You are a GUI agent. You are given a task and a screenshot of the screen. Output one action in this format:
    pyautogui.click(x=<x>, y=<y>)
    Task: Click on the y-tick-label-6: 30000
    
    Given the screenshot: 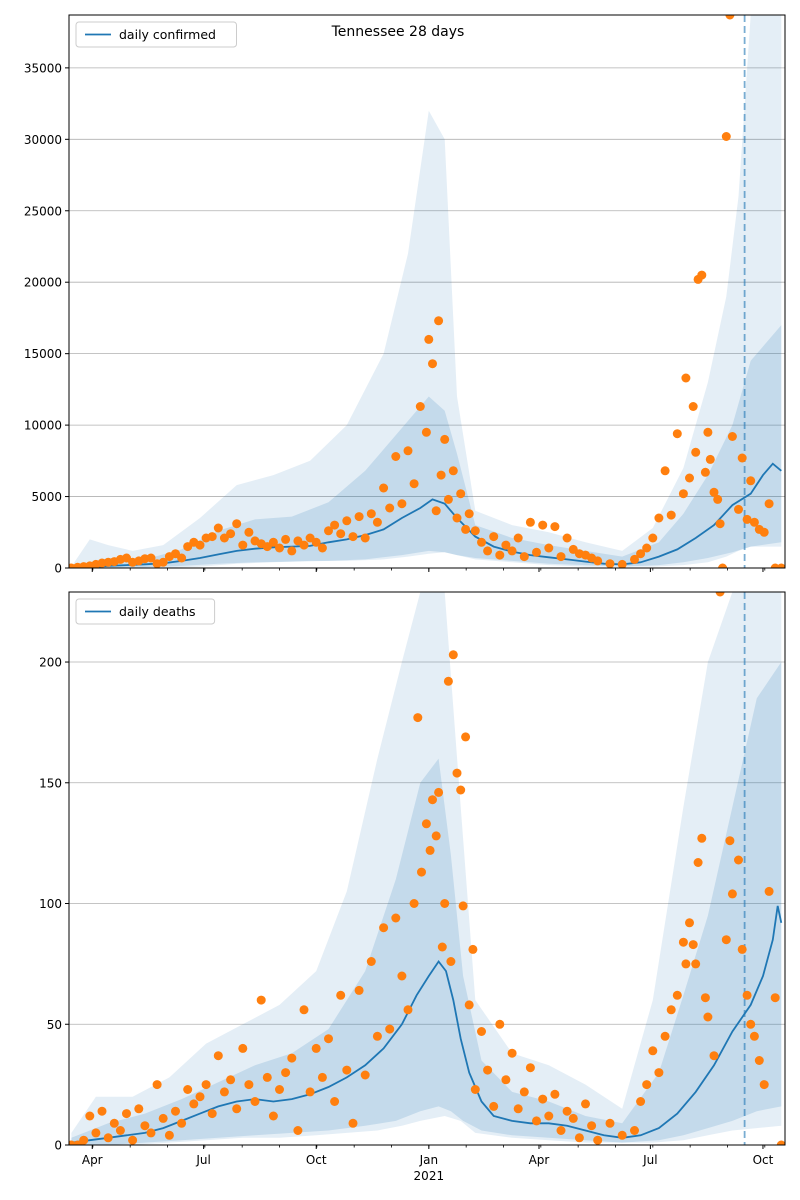 What is the action you would take?
    pyautogui.click(x=43, y=140)
    